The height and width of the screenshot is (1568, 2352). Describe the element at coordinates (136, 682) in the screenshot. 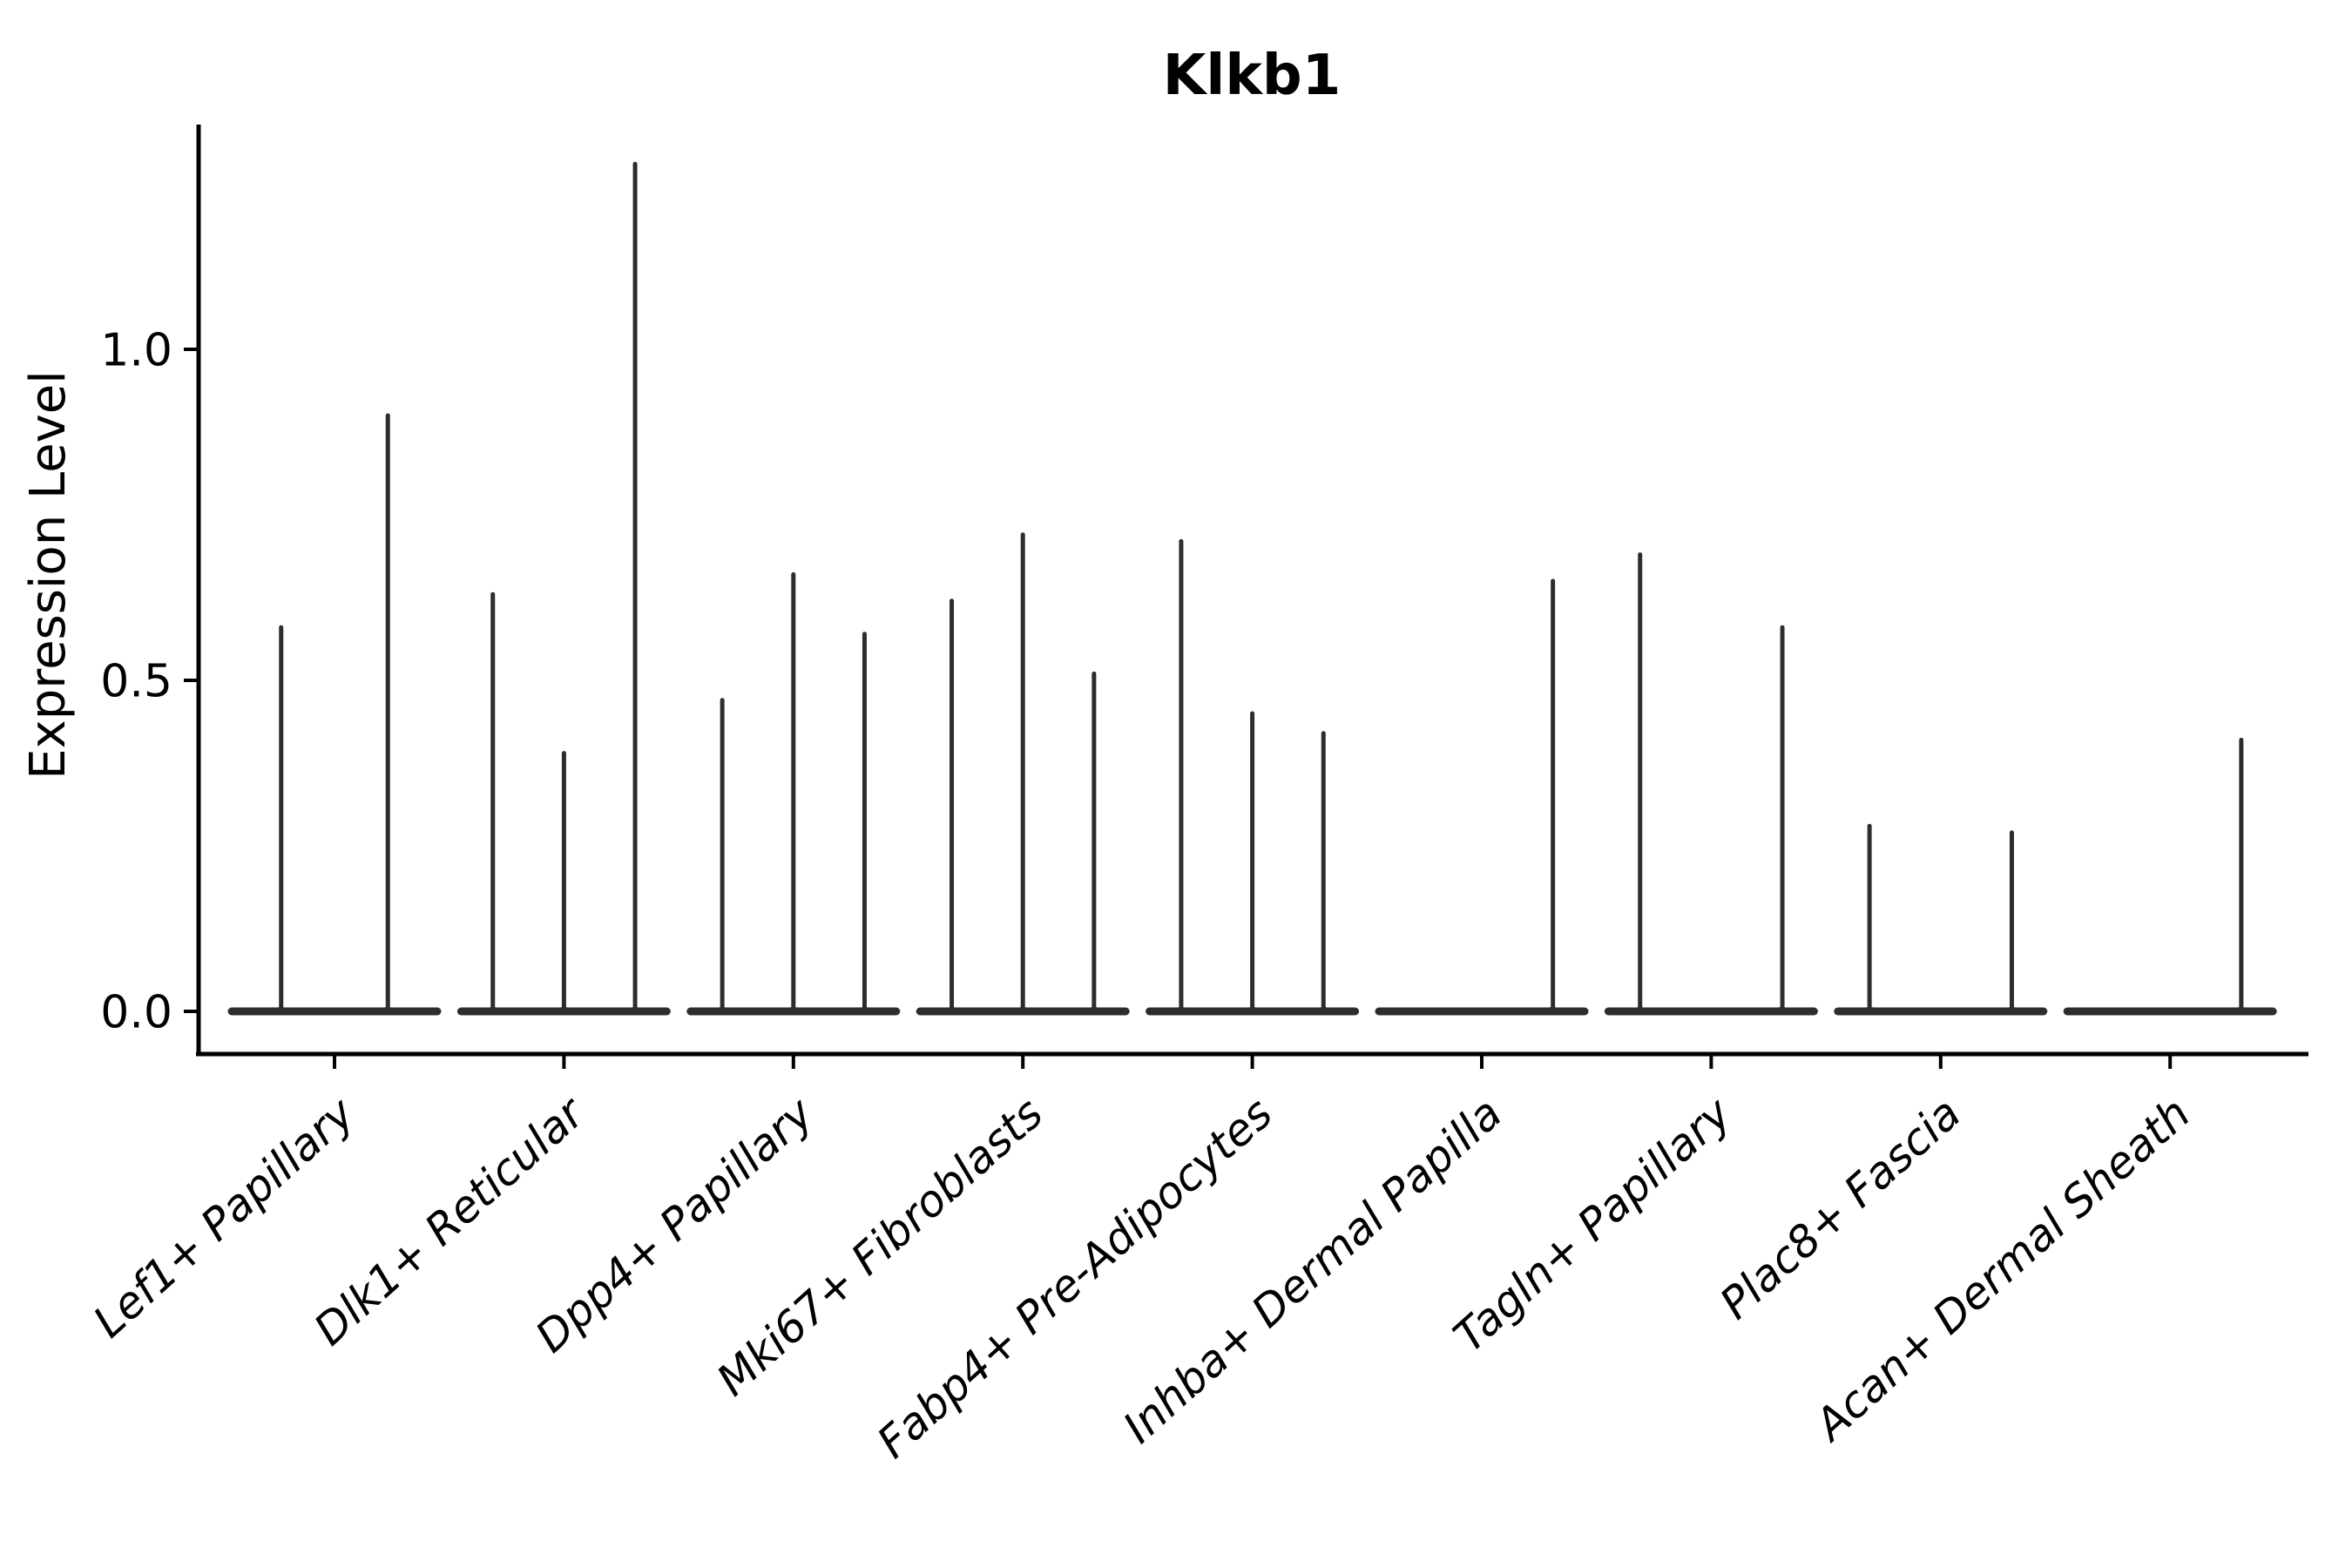

I see `y-tick-label: 0.5` at that location.